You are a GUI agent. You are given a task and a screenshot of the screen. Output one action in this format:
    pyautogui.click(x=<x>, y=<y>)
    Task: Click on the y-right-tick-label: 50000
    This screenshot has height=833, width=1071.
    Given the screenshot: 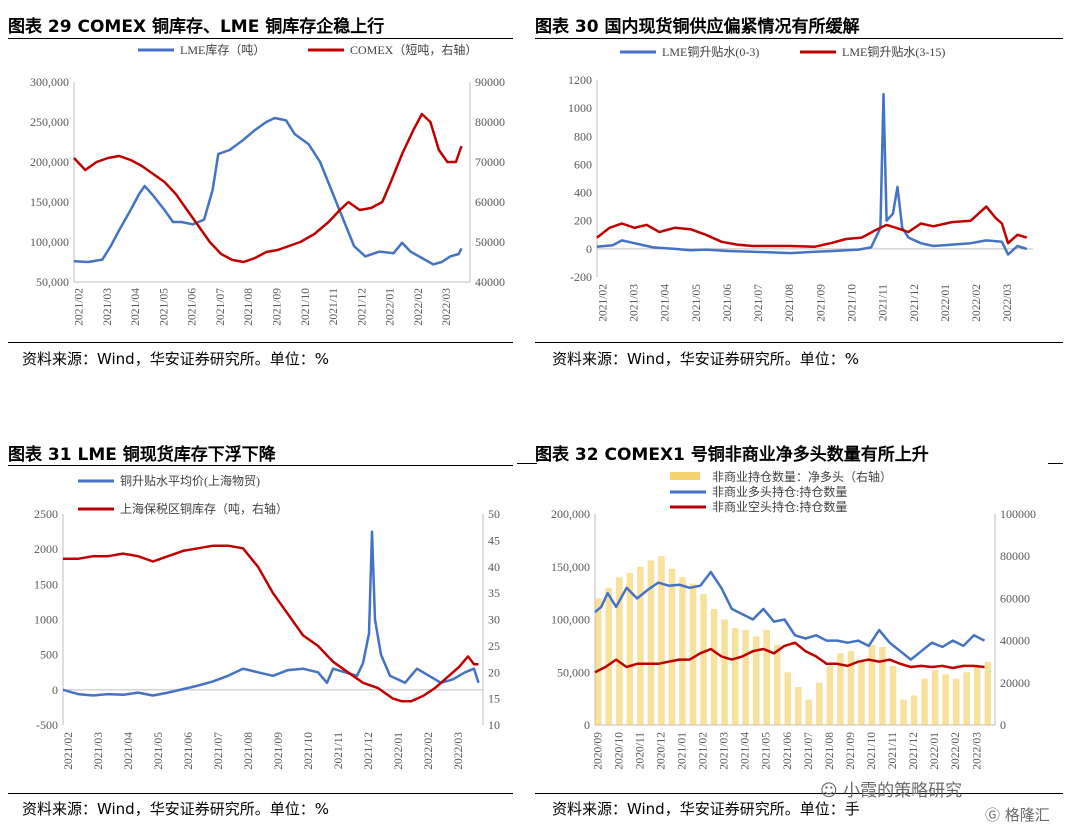 What is the action you would take?
    pyautogui.click(x=490, y=242)
    